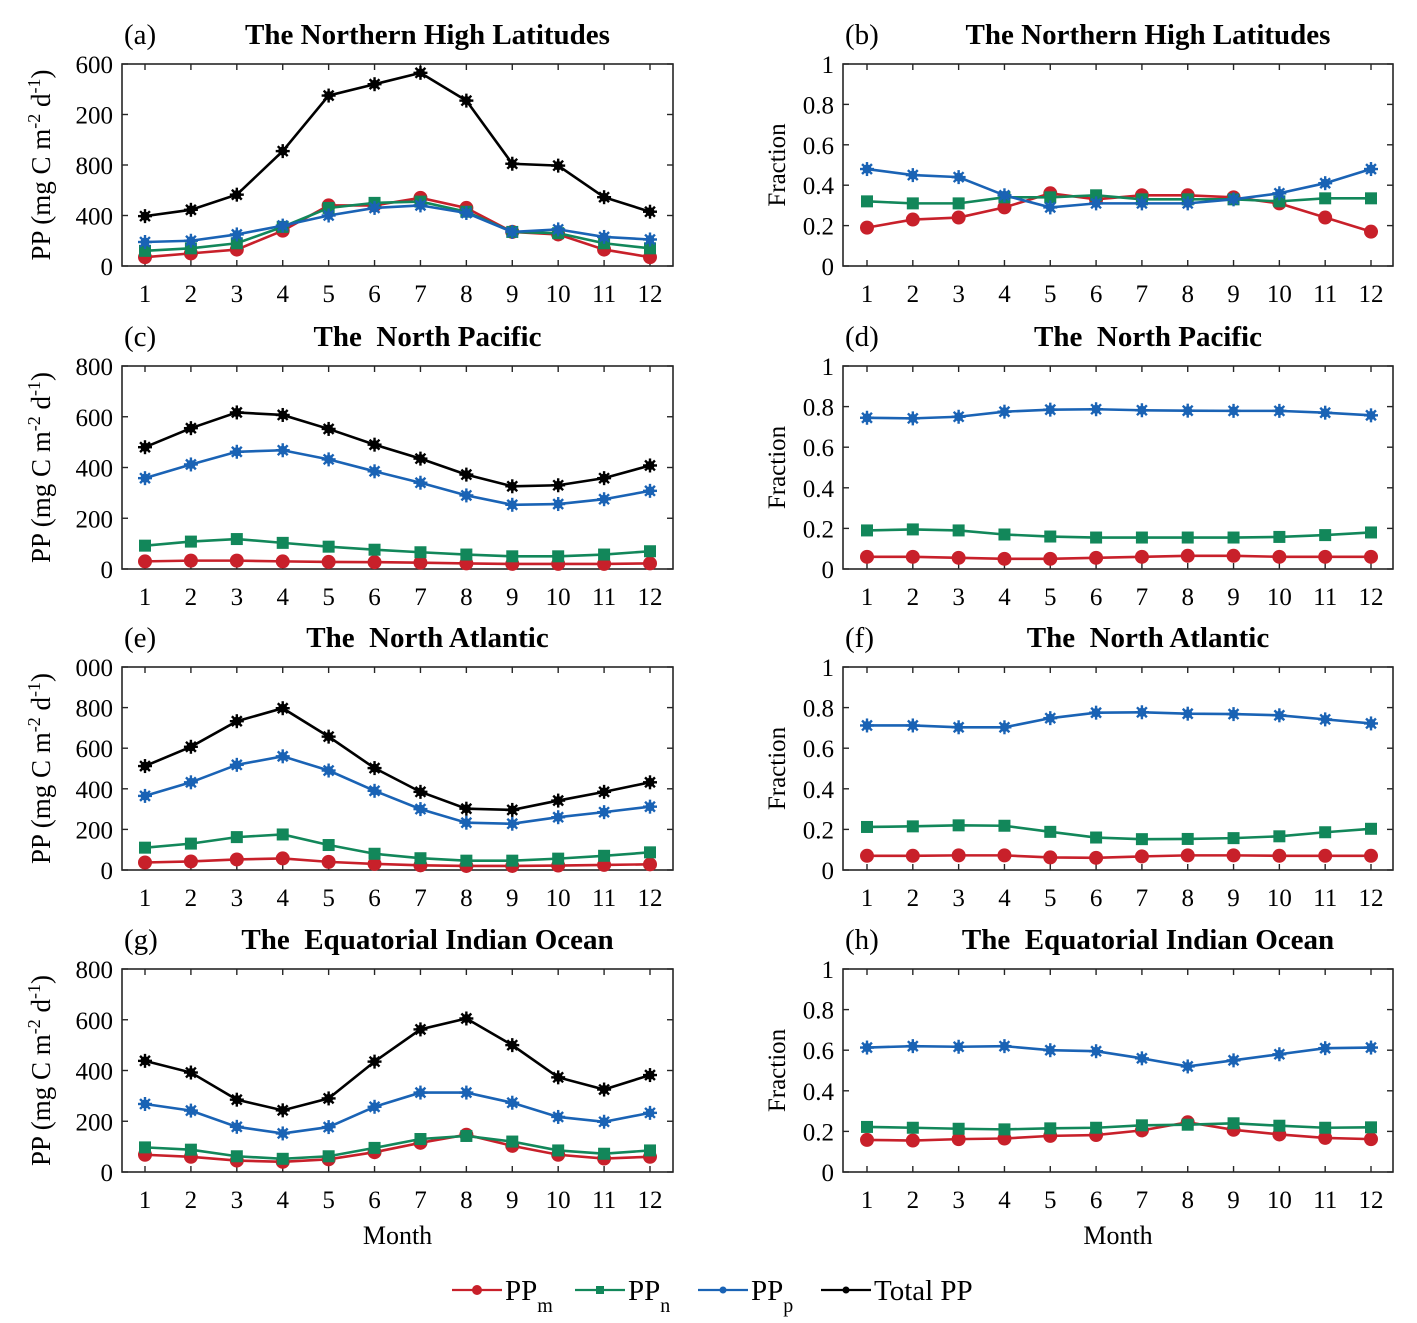 The width and height of the screenshot is (1417, 1323). Describe the element at coordinates (427, 638) in the screenshot. I see `panel-title: The North Atlantic` at that location.